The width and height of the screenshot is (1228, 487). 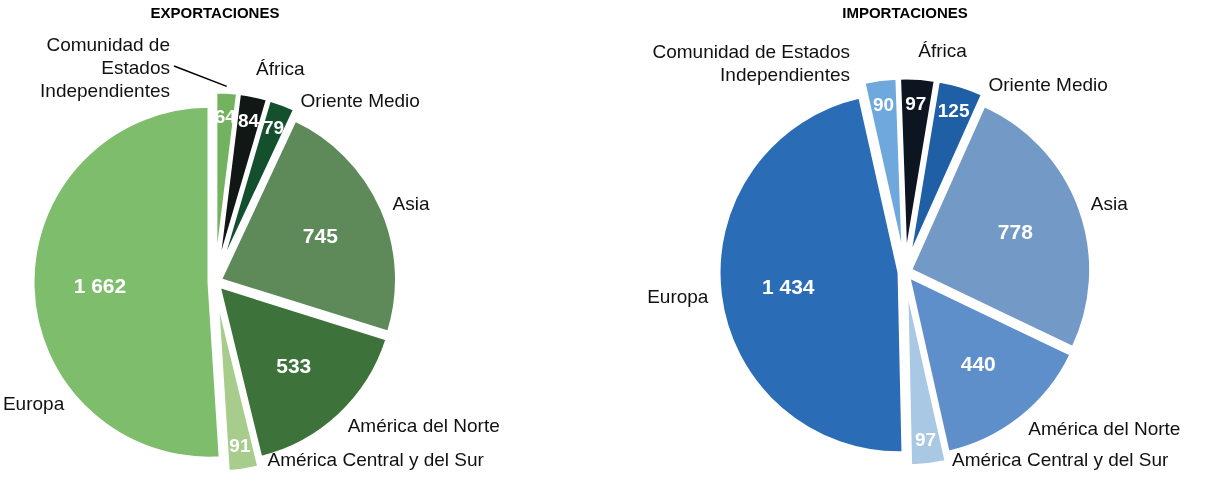 I want to click on data-label: 533, so click(x=294, y=366).